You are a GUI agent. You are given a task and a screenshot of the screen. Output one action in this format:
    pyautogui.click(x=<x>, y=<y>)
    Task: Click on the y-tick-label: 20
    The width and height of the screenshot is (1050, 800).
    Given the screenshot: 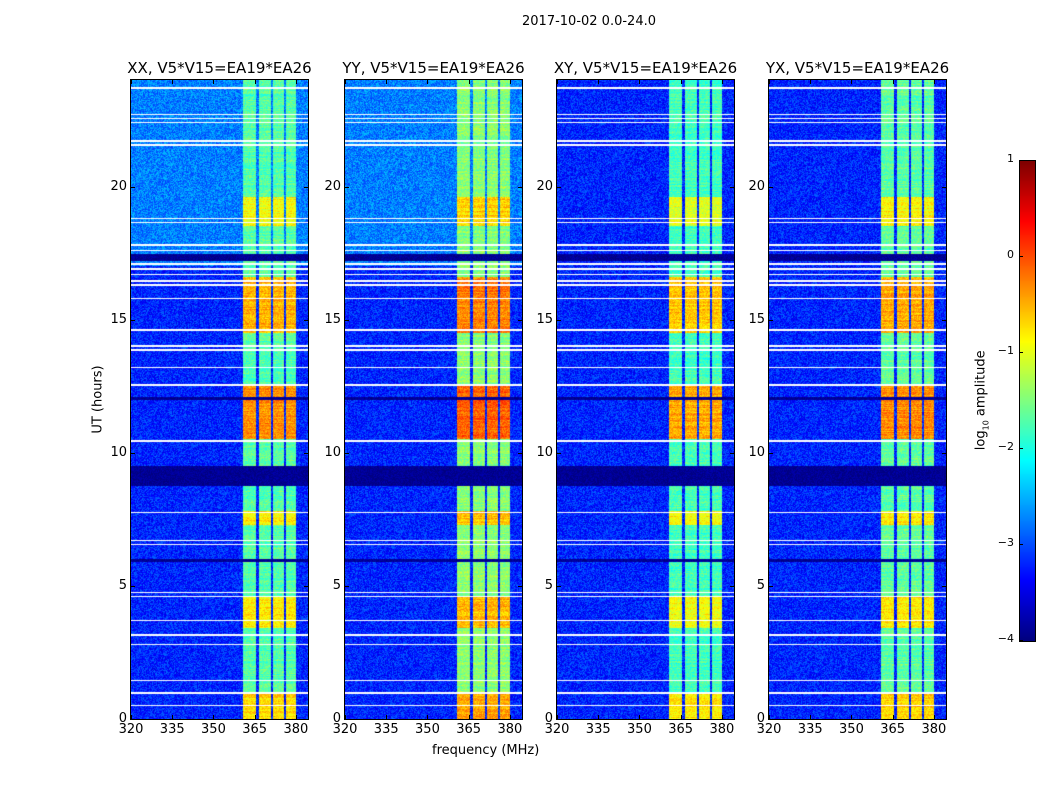 What is the action you would take?
    pyautogui.click(x=332, y=186)
    